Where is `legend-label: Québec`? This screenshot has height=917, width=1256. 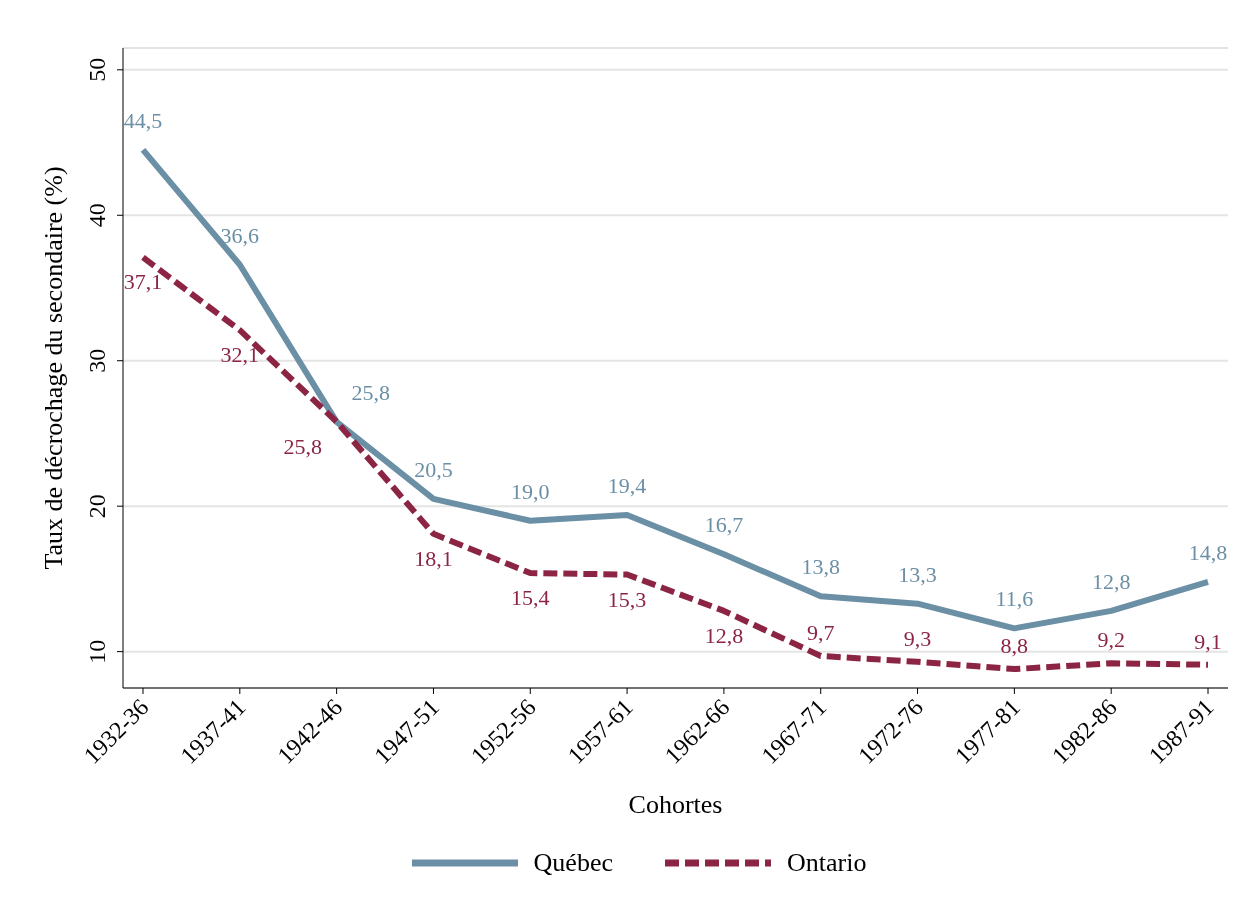
legend-label: Québec is located at coordinates (573, 863).